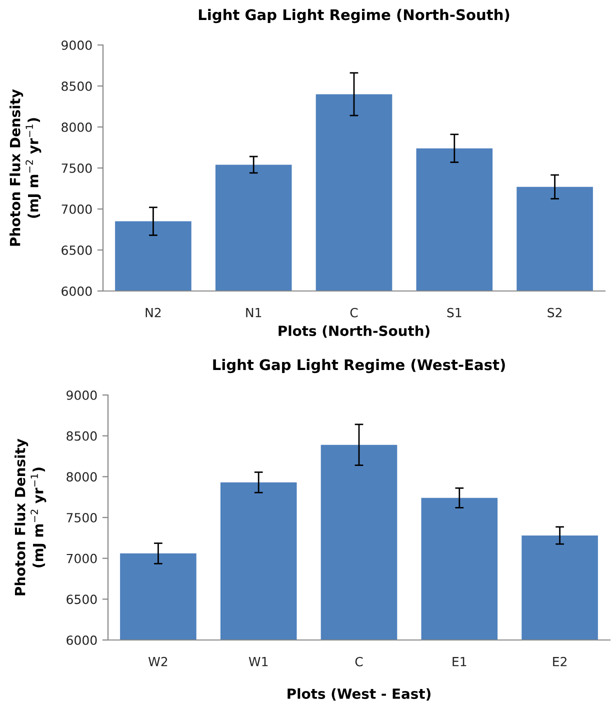  Describe the element at coordinates (459, 661) in the screenshot. I see `x-tick-label: E1` at that location.